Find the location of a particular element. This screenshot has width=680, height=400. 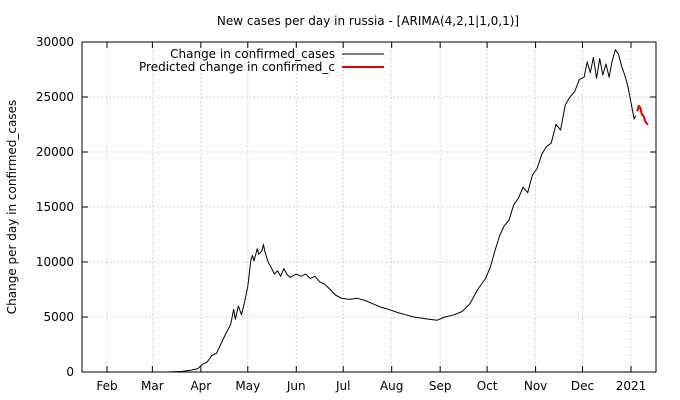

series-line-predicted is located at coordinates (642, 115).